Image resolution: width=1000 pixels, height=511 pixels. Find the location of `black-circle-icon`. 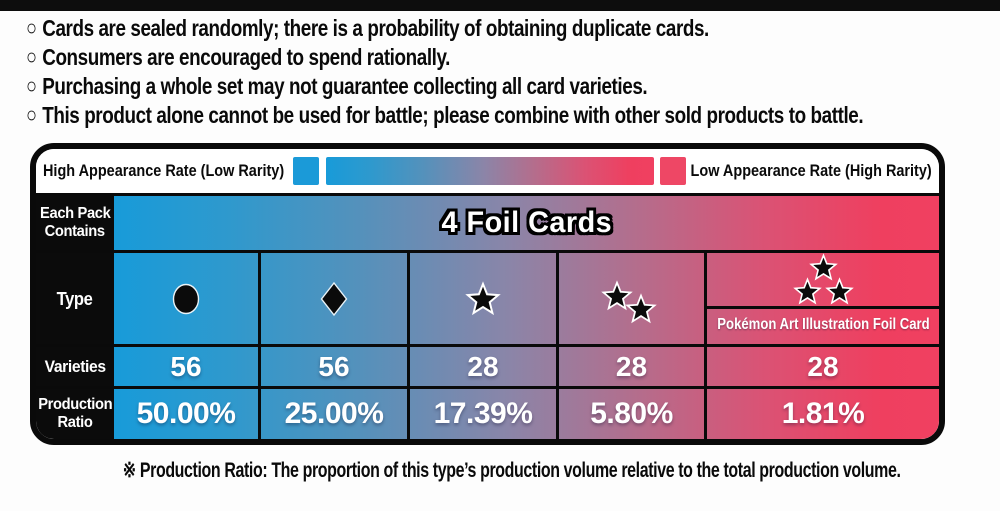

black-circle-icon is located at coordinates (186, 298).